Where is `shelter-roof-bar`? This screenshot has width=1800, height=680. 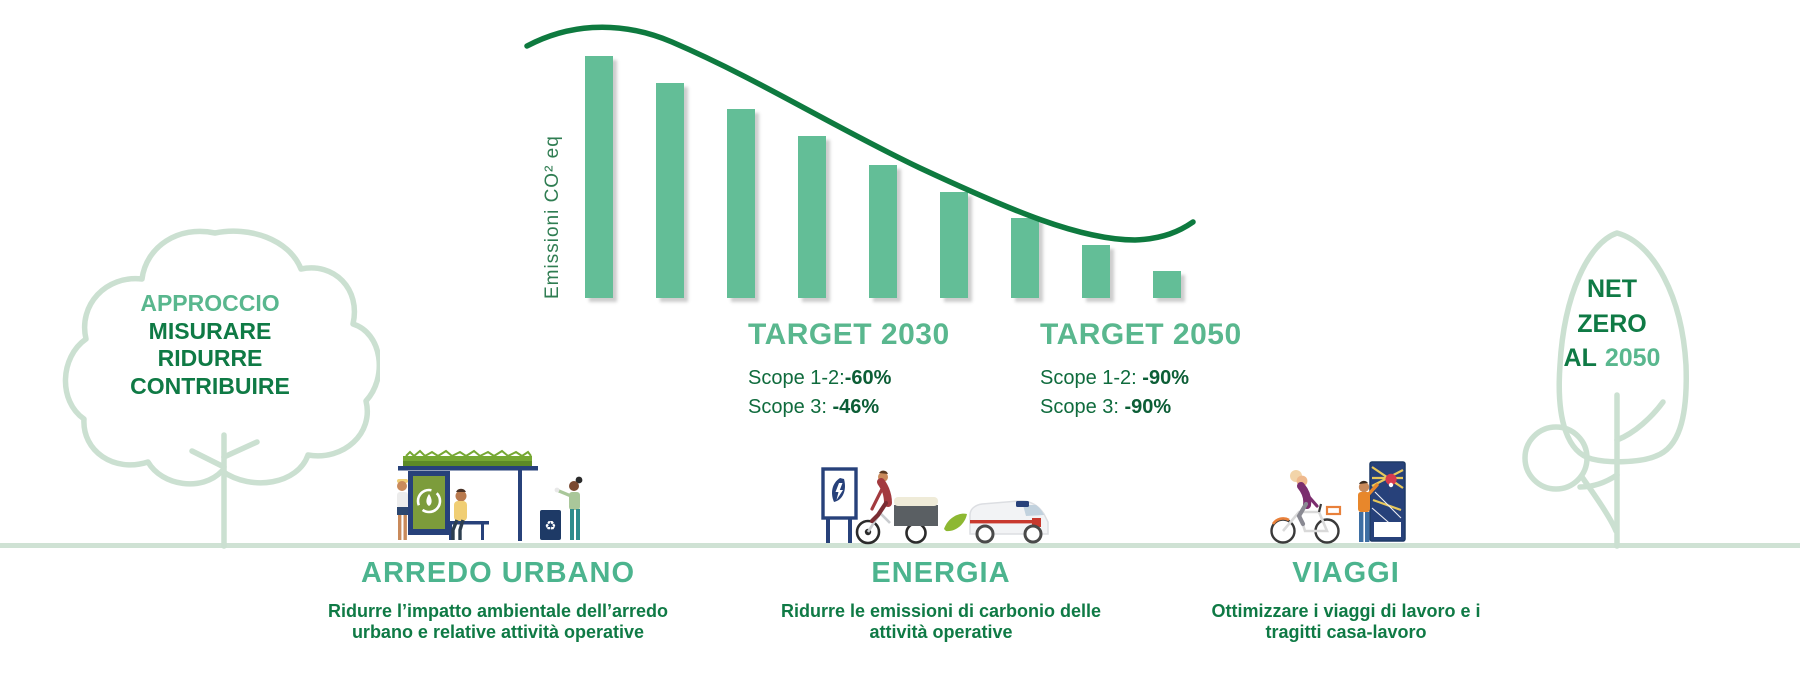 shelter-roof-bar is located at coordinates (468, 468).